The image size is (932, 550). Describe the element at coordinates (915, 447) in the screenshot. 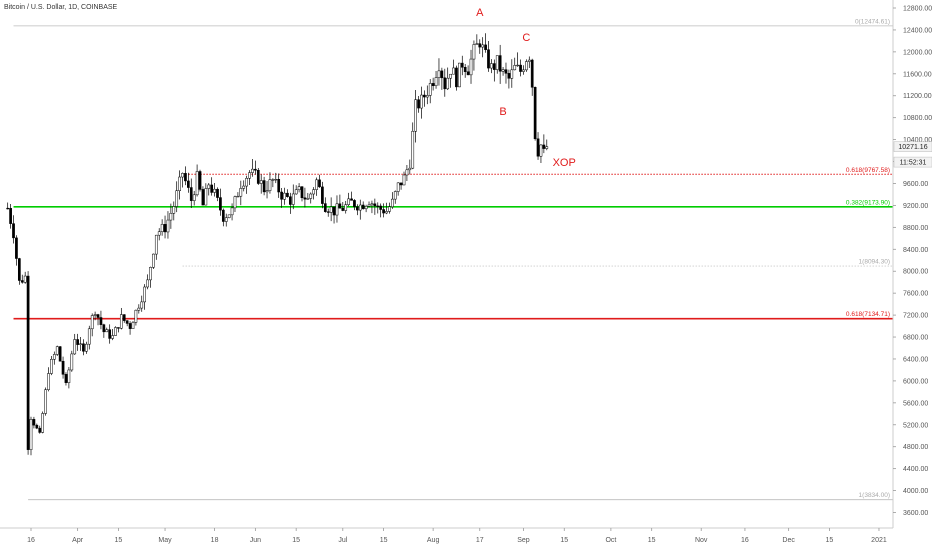

I see `y-tick-label: 4800.00` at that location.